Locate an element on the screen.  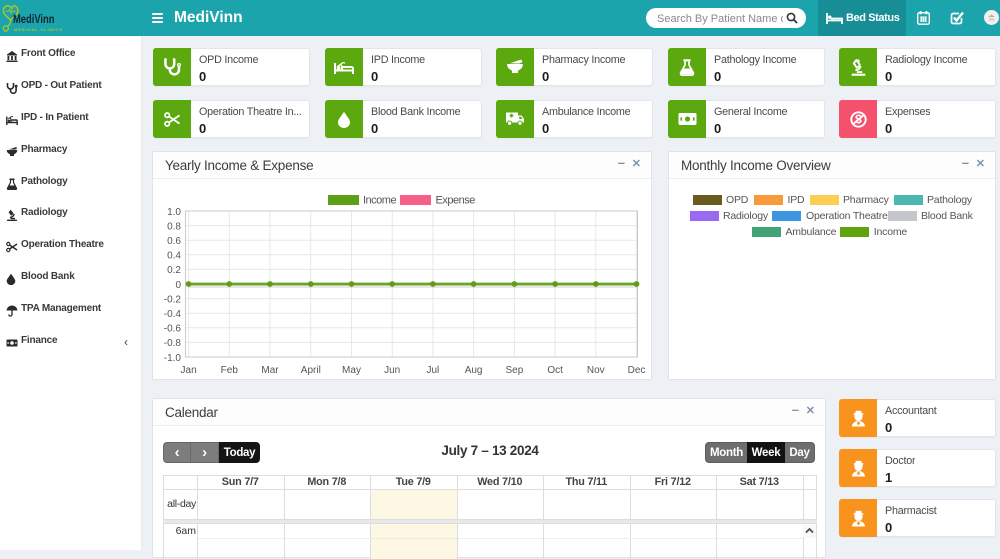
svg-text: -0.6 is located at coordinates (173, 329).